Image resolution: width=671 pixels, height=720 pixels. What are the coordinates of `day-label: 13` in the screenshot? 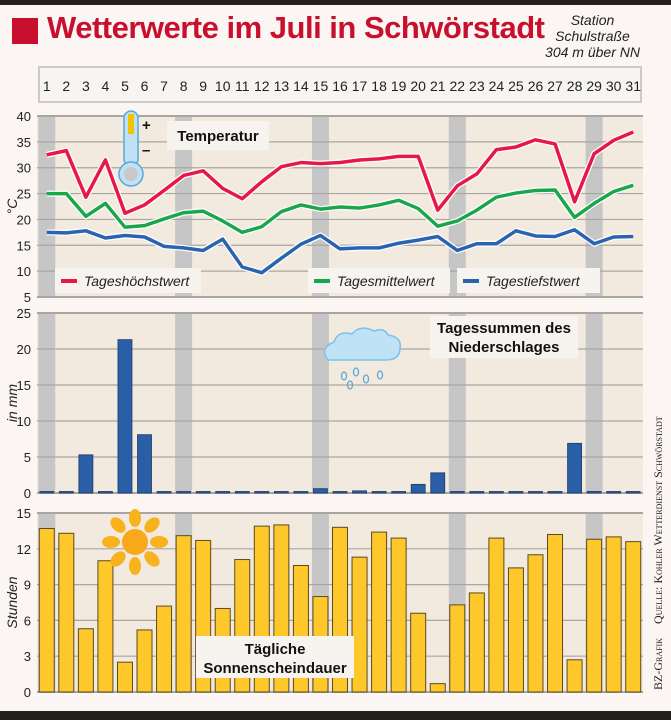 It's located at (282, 86).